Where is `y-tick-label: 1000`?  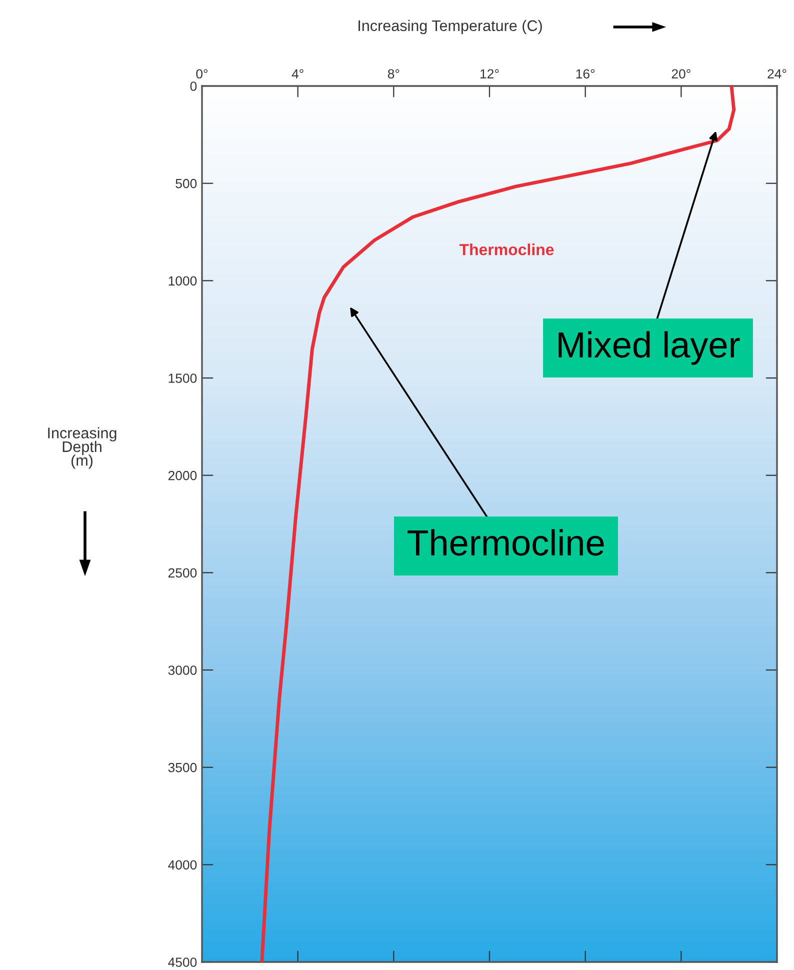 y-tick-label: 1000 is located at coordinates (182, 281).